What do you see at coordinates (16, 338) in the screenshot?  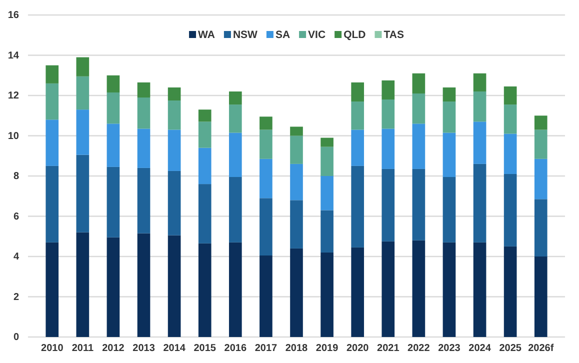 I see `y-tick-label: 0` at bounding box center [16, 338].